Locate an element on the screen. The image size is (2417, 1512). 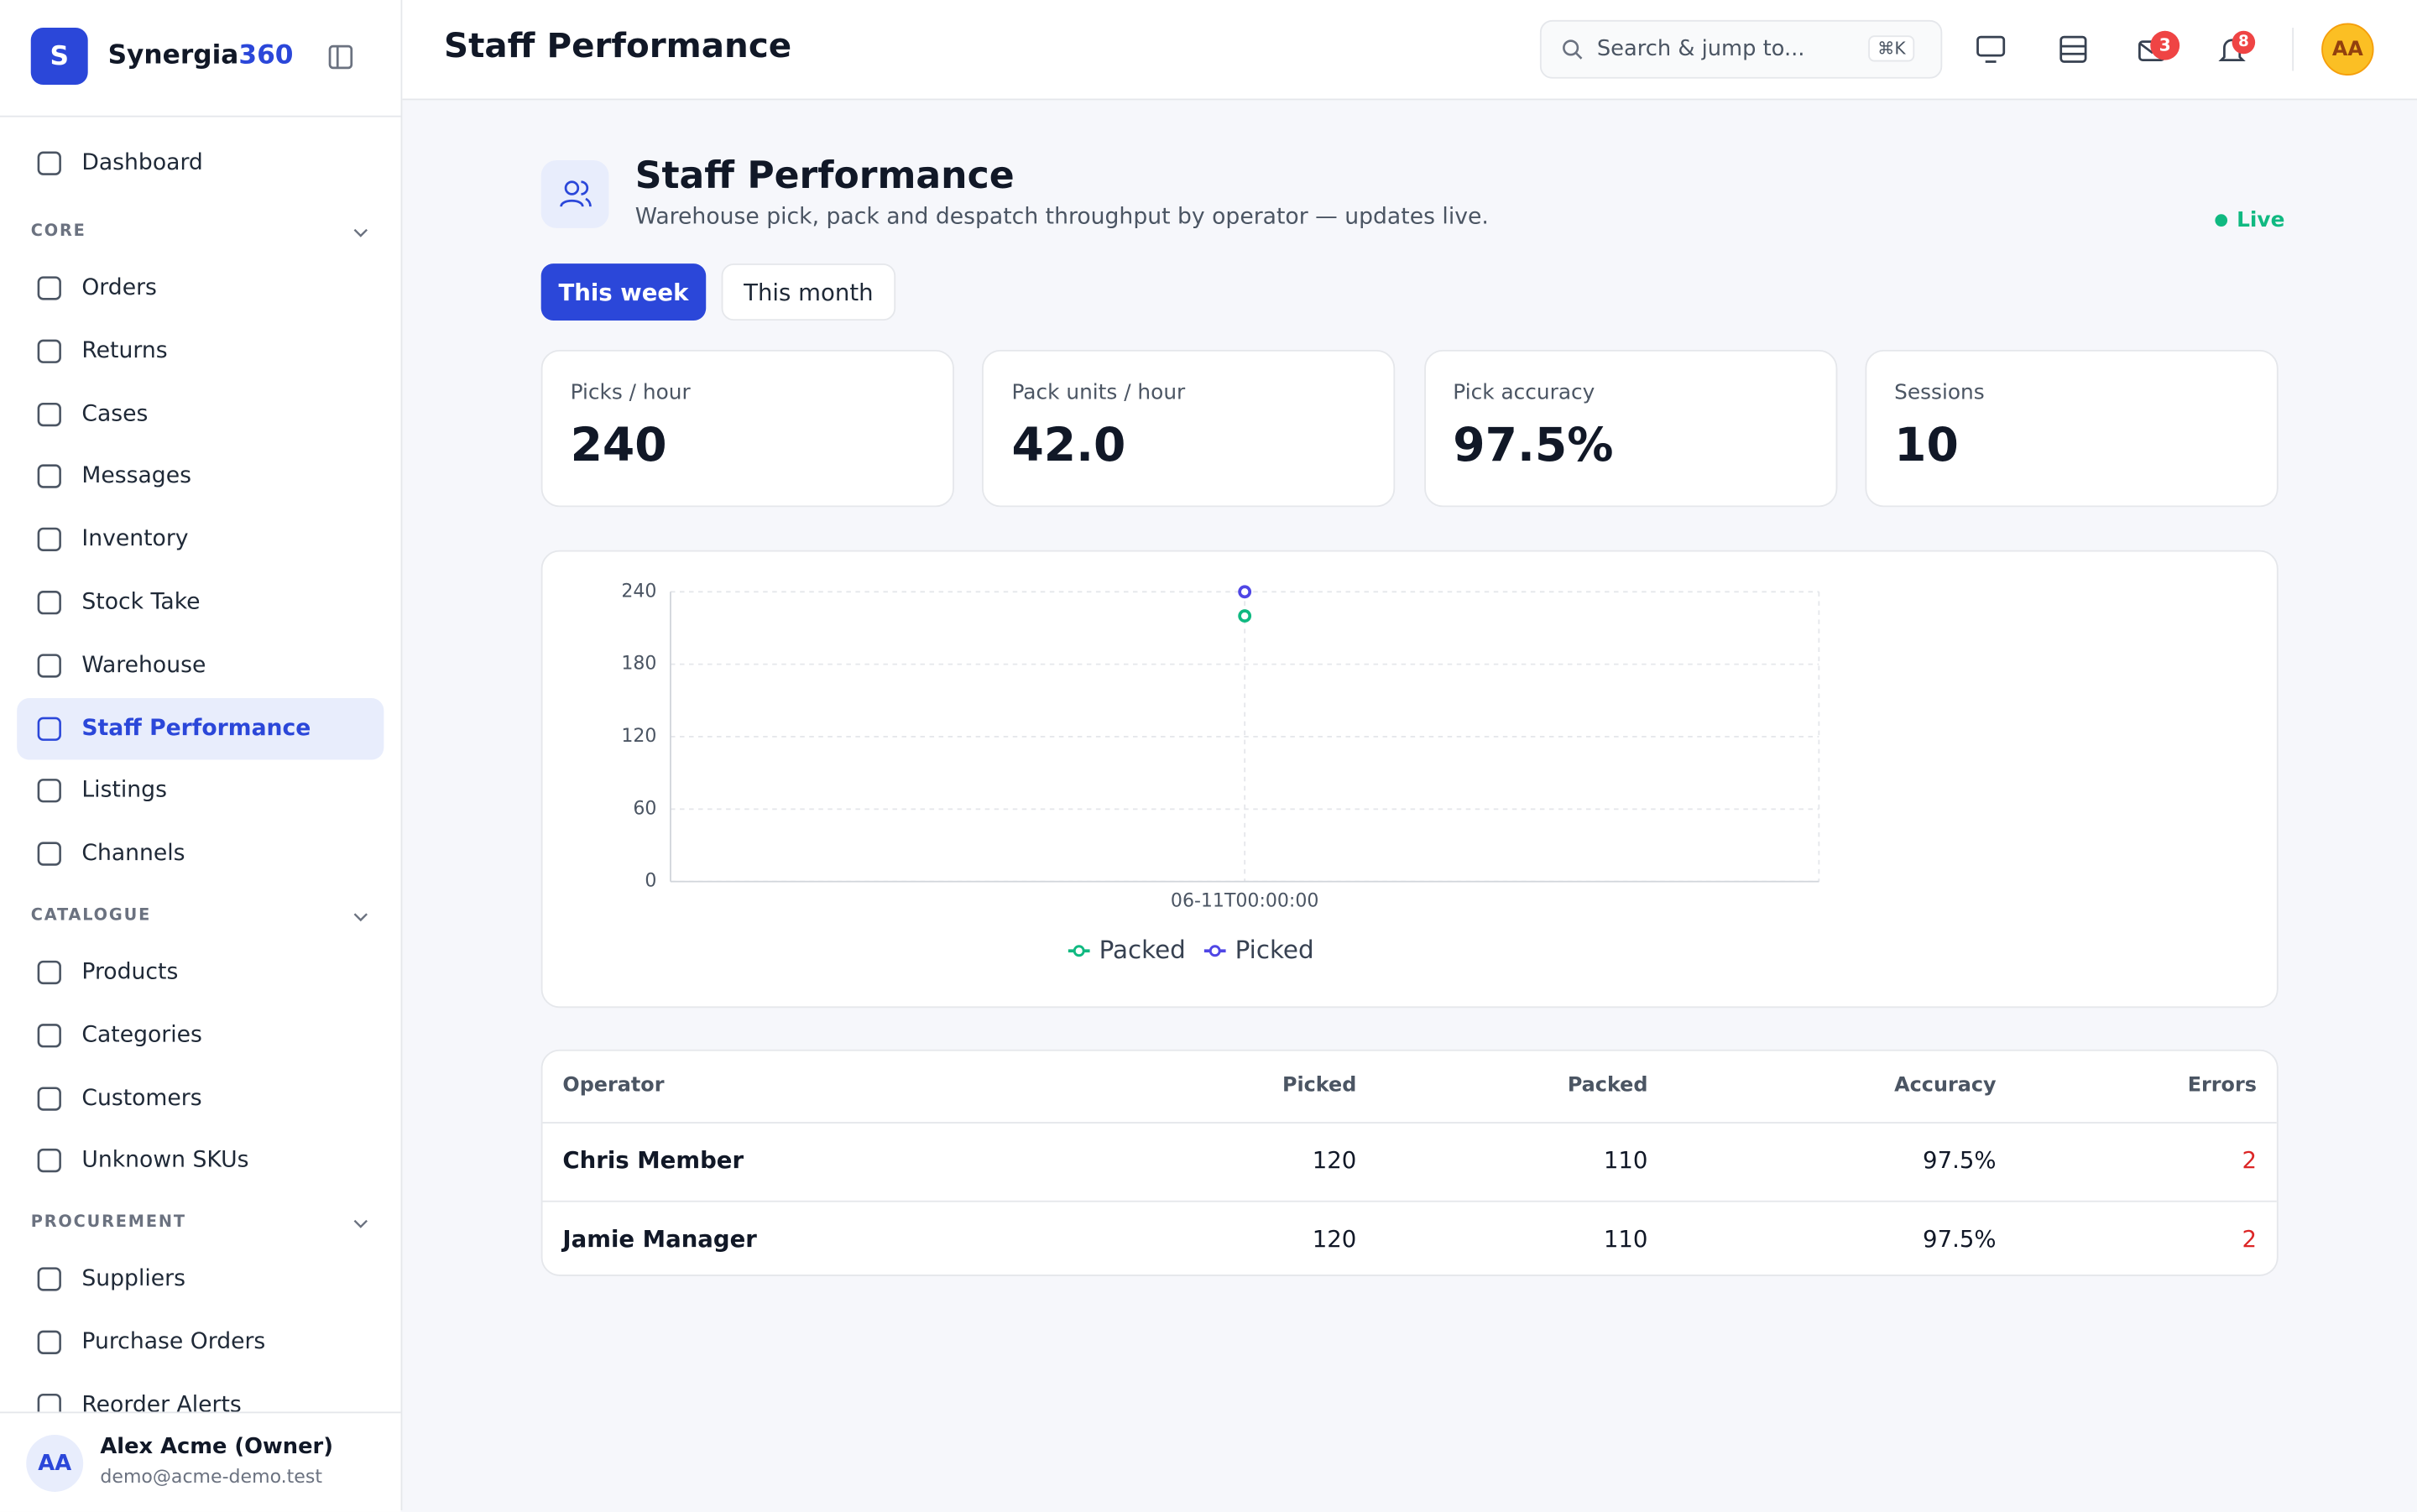
stat-card: Sessions 10 is located at coordinates (2072, 429).